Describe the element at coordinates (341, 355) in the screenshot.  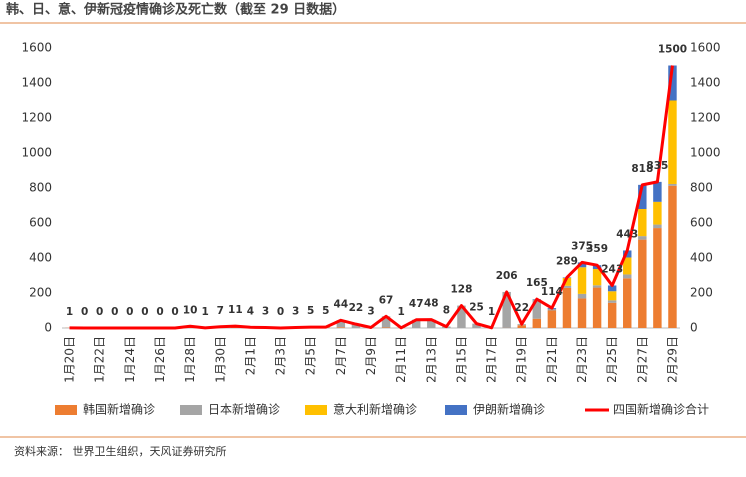
I see `x-tick-label: 2月7日` at that location.